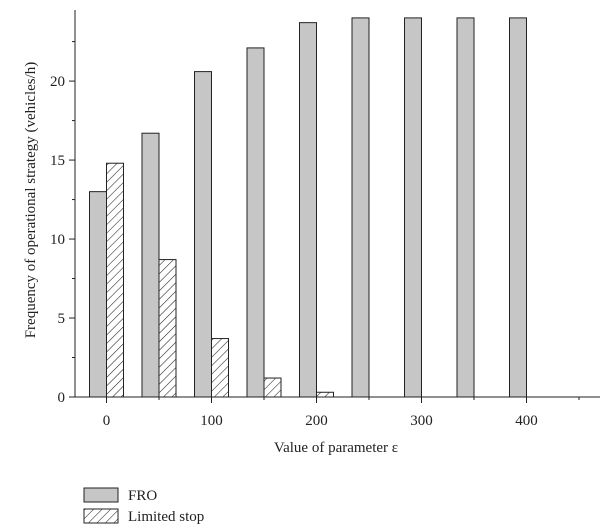  What do you see at coordinates (142, 496) in the screenshot?
I see `legend-label-fro: FRO` at bounding box center [142, 496].